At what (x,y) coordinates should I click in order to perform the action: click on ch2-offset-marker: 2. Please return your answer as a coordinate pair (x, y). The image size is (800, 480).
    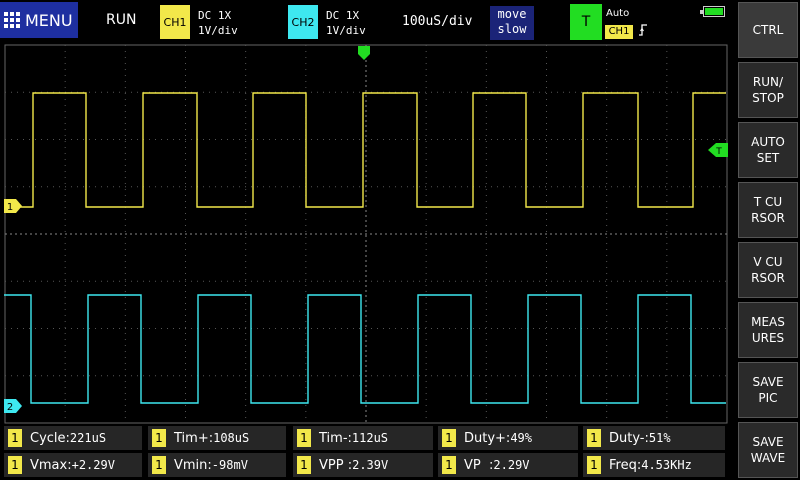
    Looking at the image, I should click on (13, 406).